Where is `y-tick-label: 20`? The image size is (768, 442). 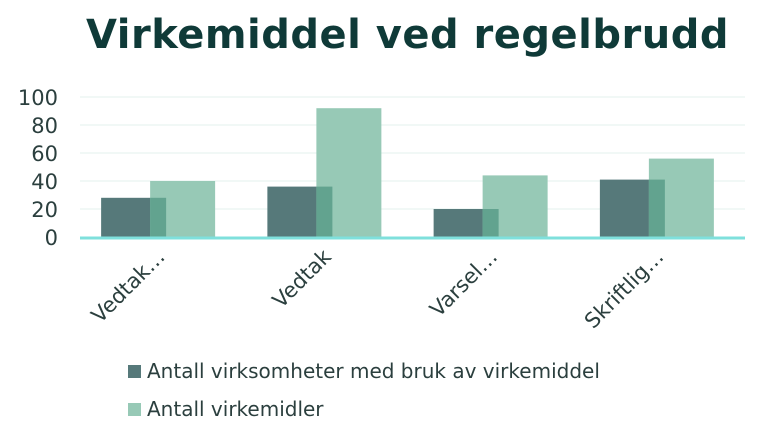 y-tick-label: 20 is located at coordinates (44, 210).